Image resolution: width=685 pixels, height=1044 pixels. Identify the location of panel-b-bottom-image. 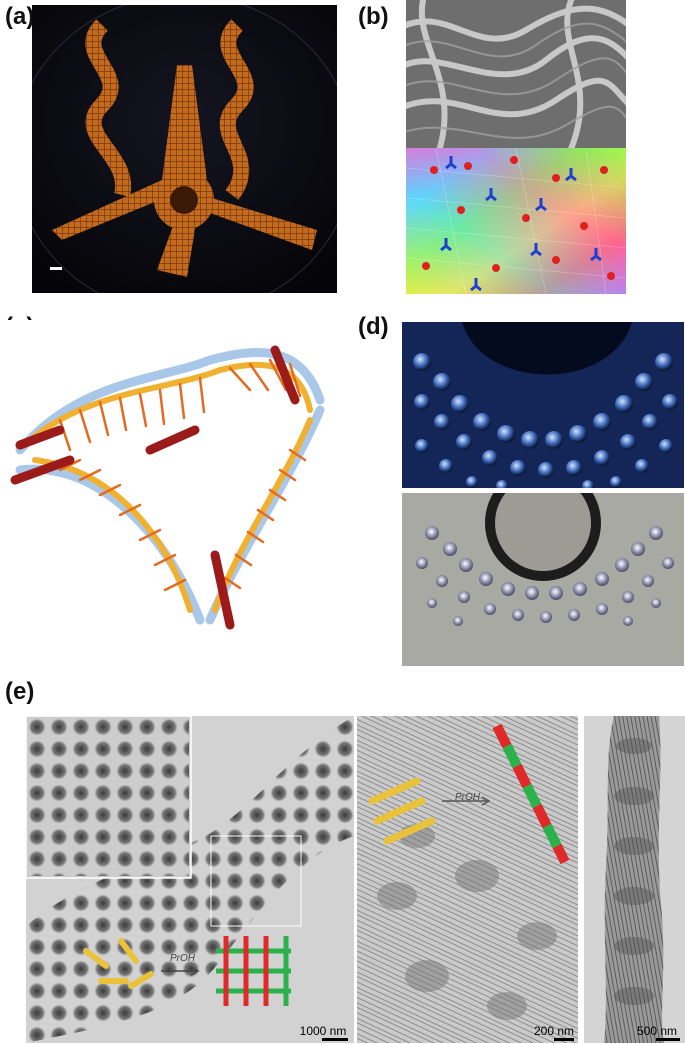
(516, 221).